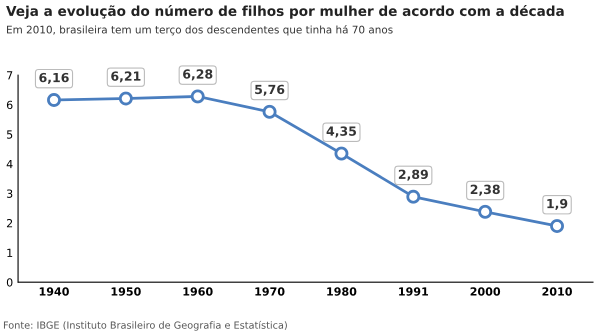  I want to click on x-tick-label: 1940, so click(54, 291).